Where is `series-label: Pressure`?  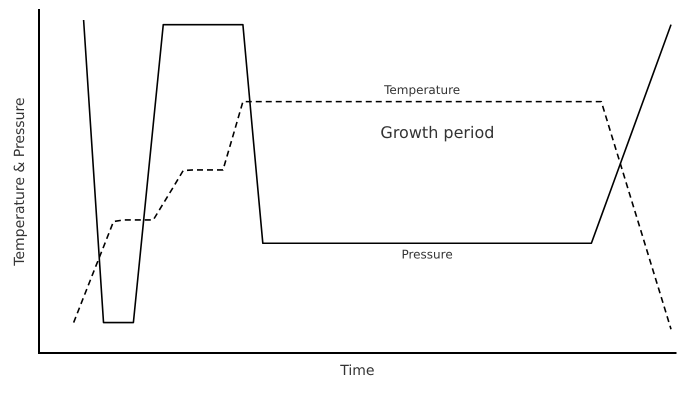 series-label: Pressure is located at coordinates (427, 254).